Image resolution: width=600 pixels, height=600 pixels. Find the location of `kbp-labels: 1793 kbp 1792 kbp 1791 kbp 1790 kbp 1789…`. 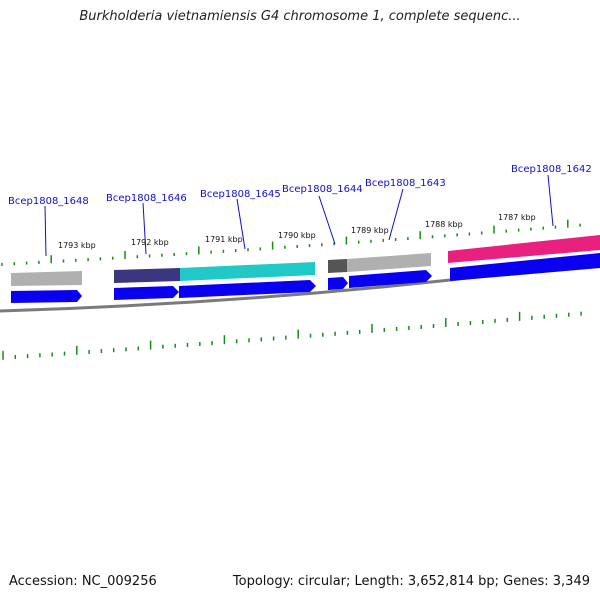

kbp-labels: 1793 kbp 1792 kbp 1791 kbp 1790 kbp 1789… is located at coordinates (297, 231).